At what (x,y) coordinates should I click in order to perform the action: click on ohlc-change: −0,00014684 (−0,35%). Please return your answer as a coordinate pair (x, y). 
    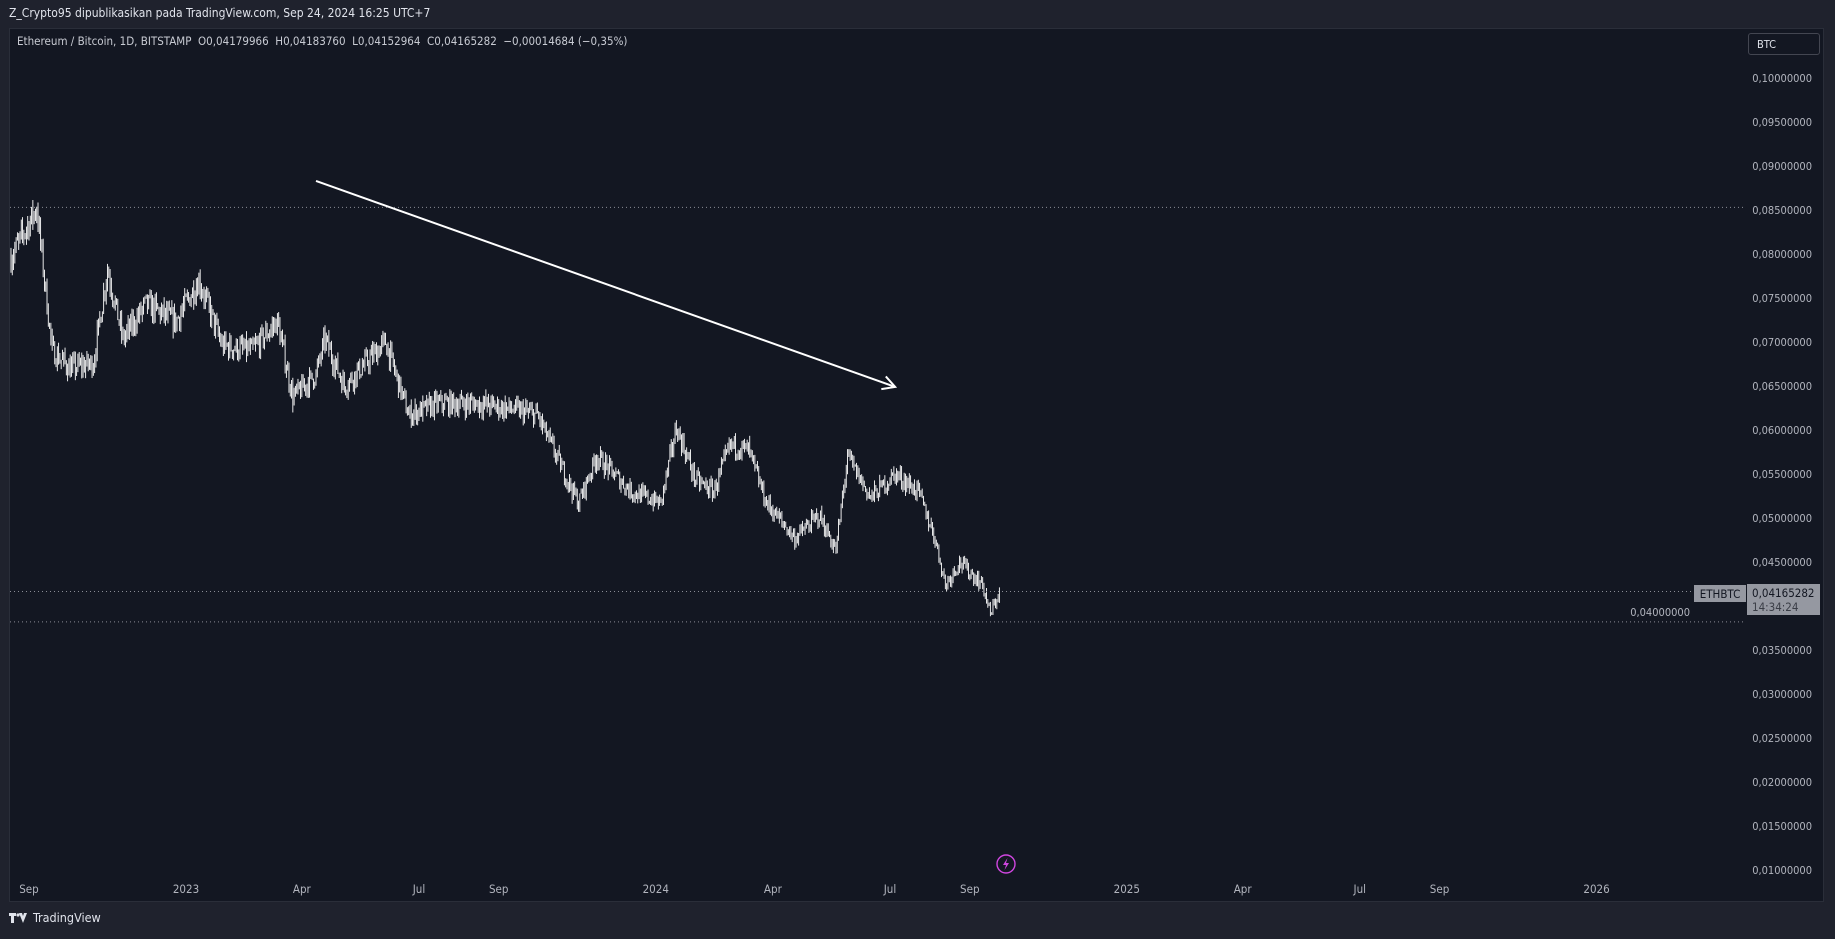
    Looking at the image, I should click on (565, 41).